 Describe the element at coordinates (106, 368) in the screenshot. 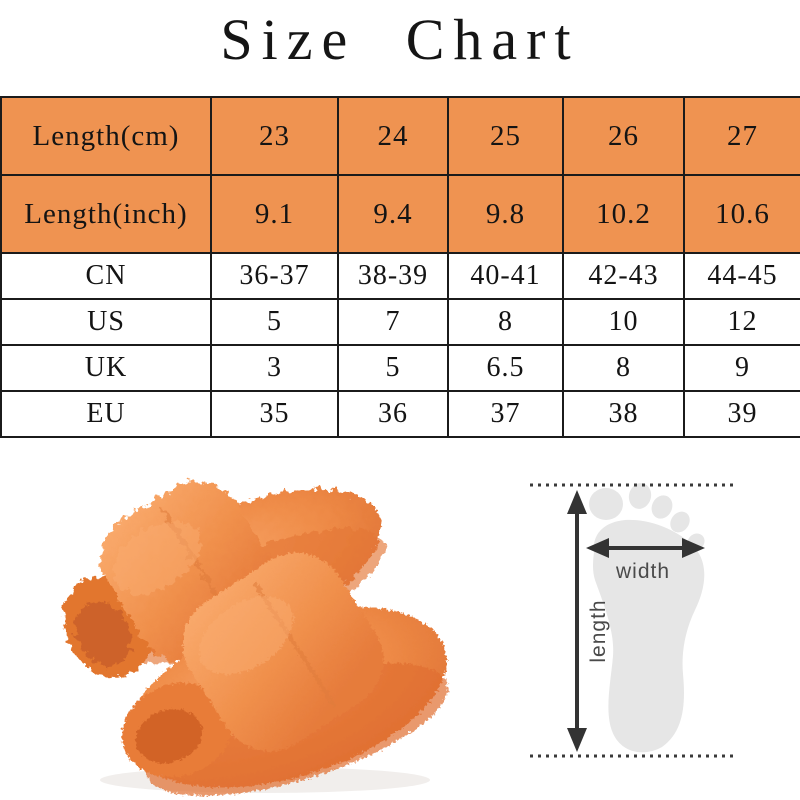

I see `row-label: UK` at that location.